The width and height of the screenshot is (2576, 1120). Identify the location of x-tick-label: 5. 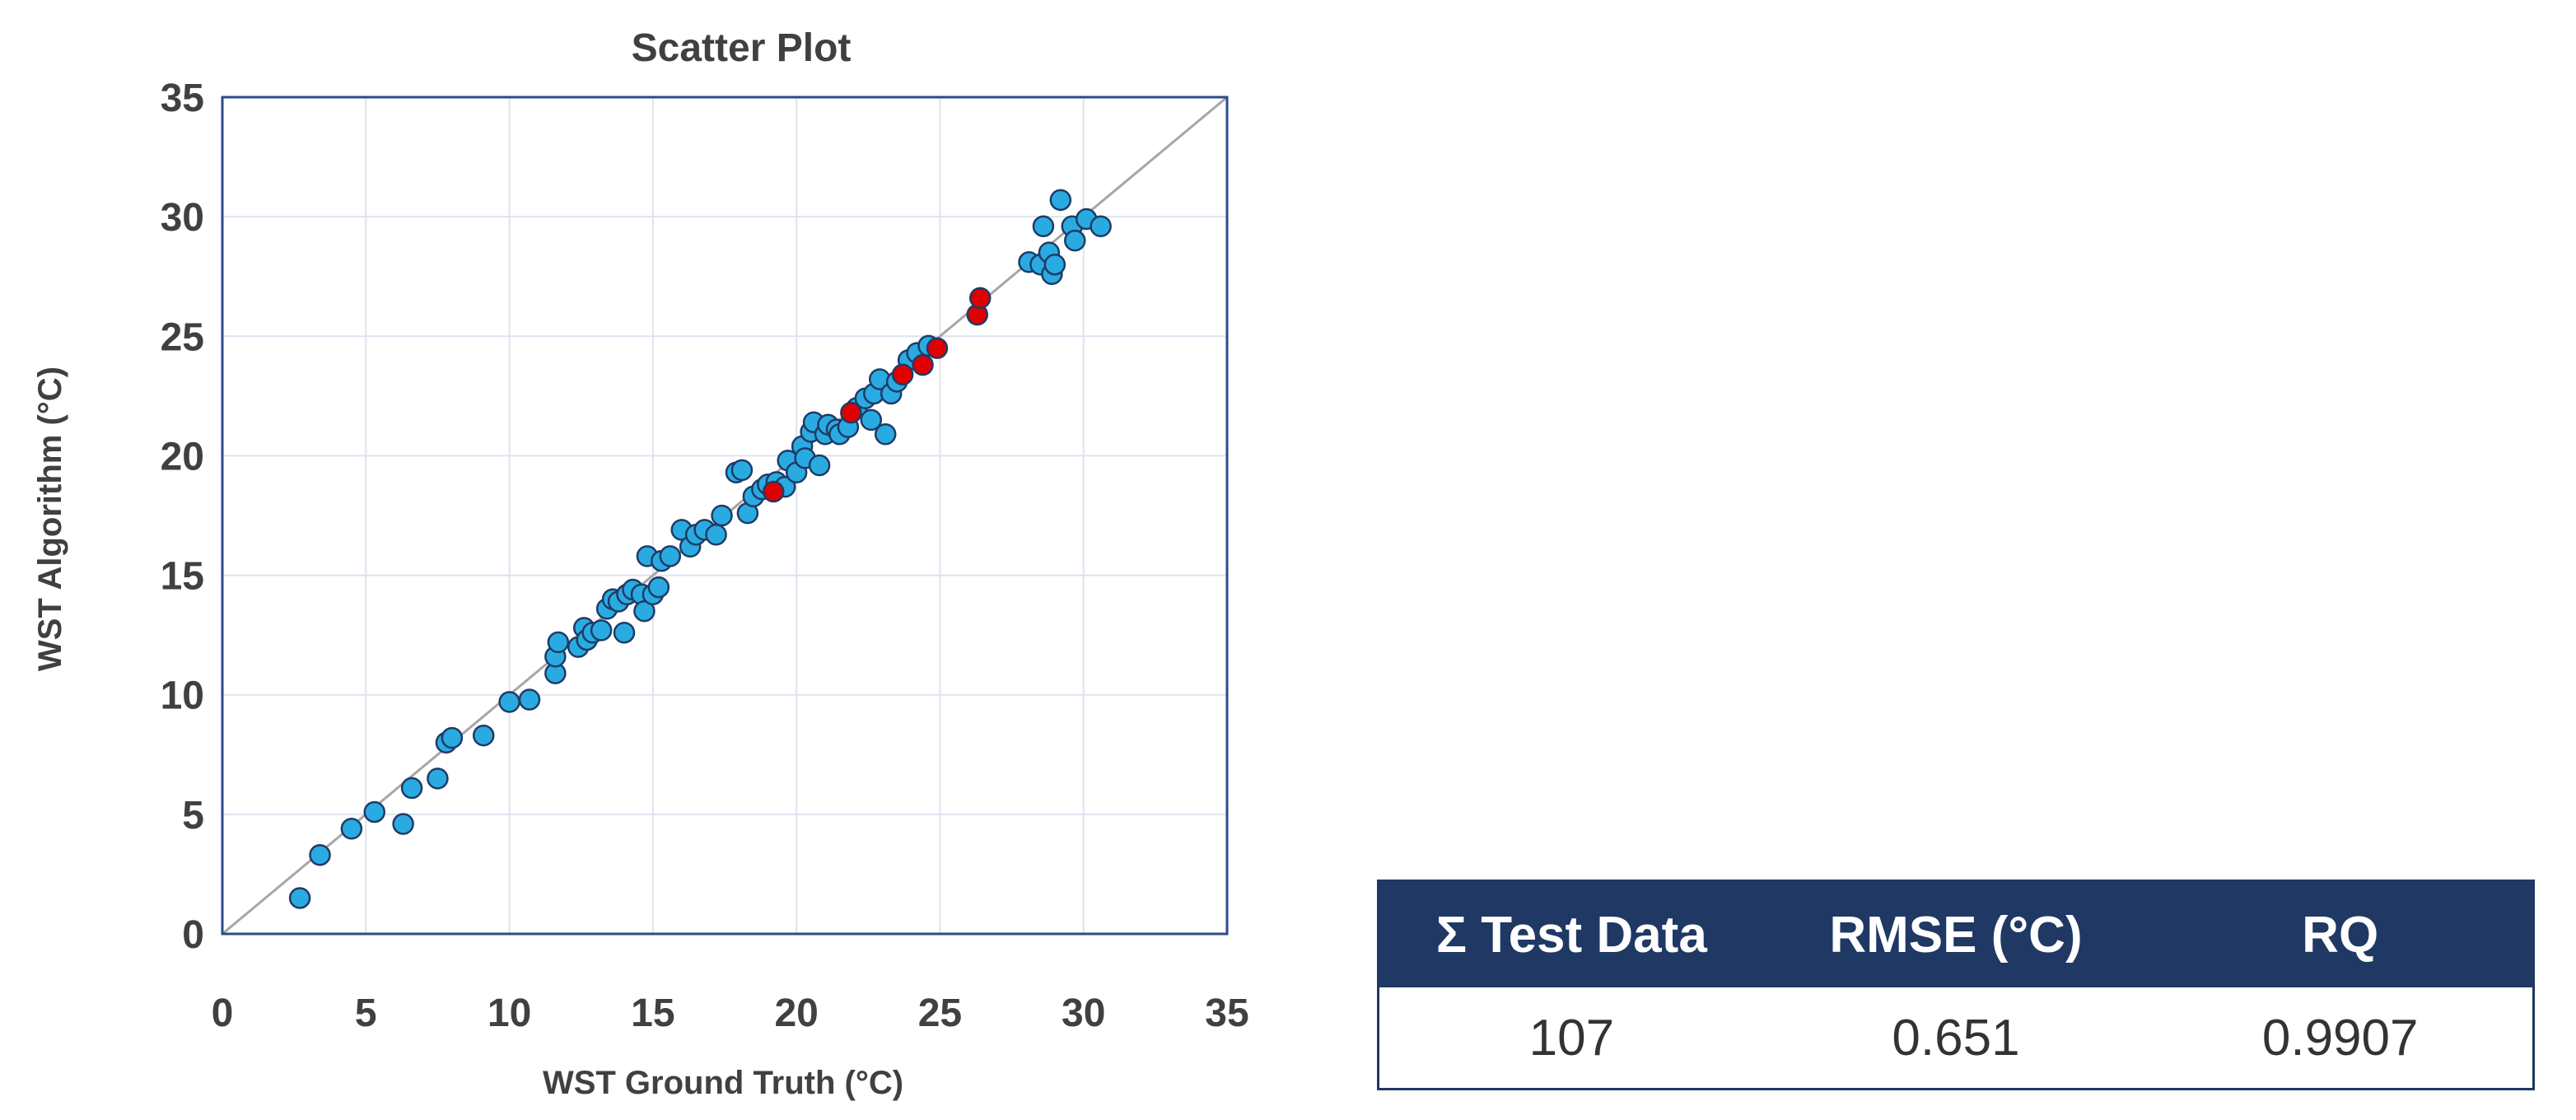
(366, 1013).